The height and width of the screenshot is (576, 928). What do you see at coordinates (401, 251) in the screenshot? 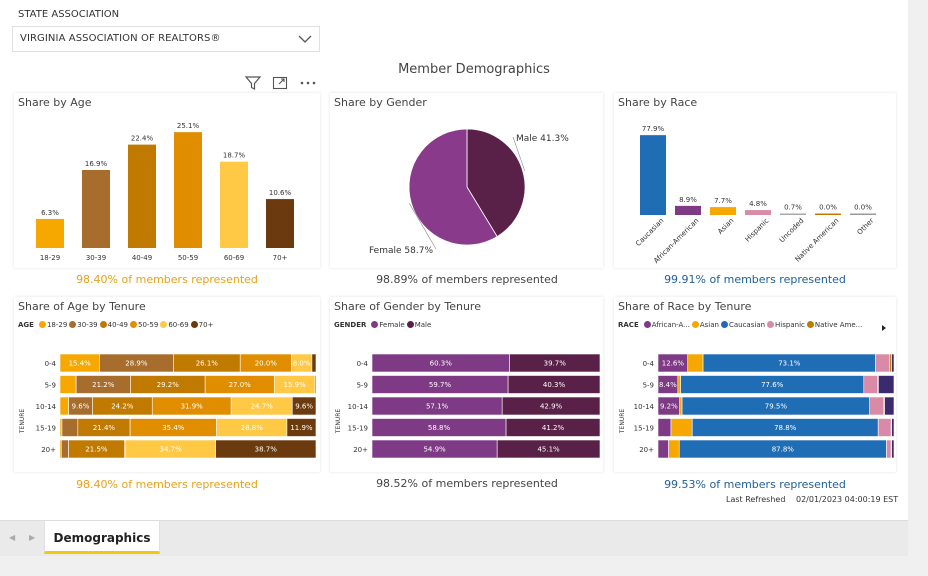
I see `pie-label: Female 58.7%` at bounding box center [401, 251].